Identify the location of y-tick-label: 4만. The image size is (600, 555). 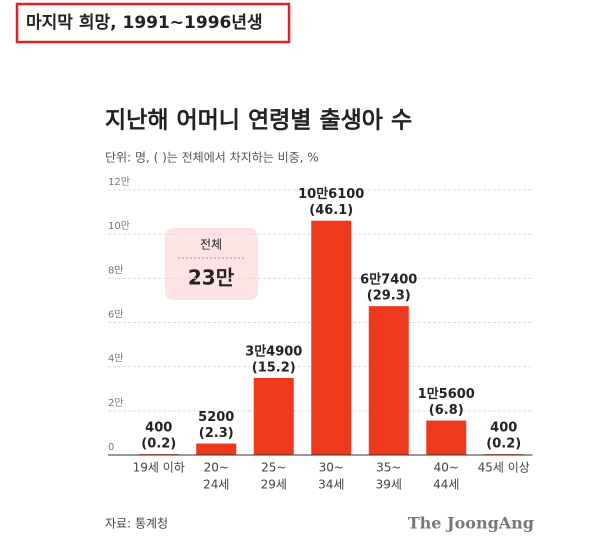
(116, 359).